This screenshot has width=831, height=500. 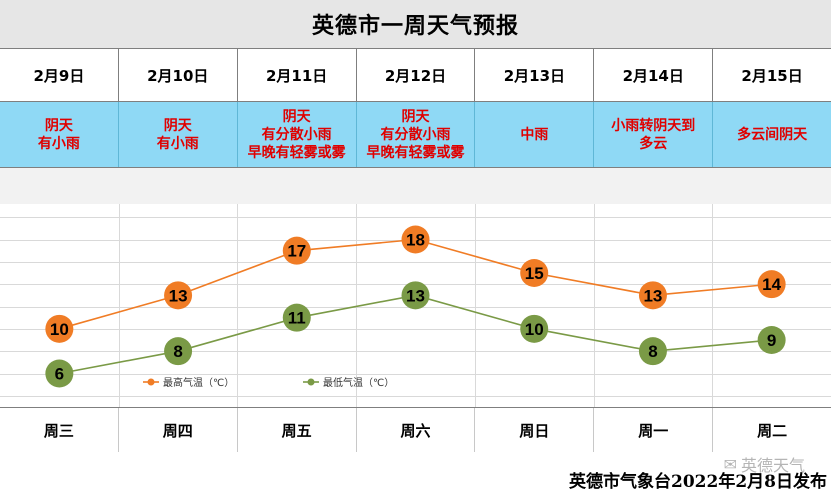 I want to click on watermark: ✉ 英德天气, so click(x=764, y=464).